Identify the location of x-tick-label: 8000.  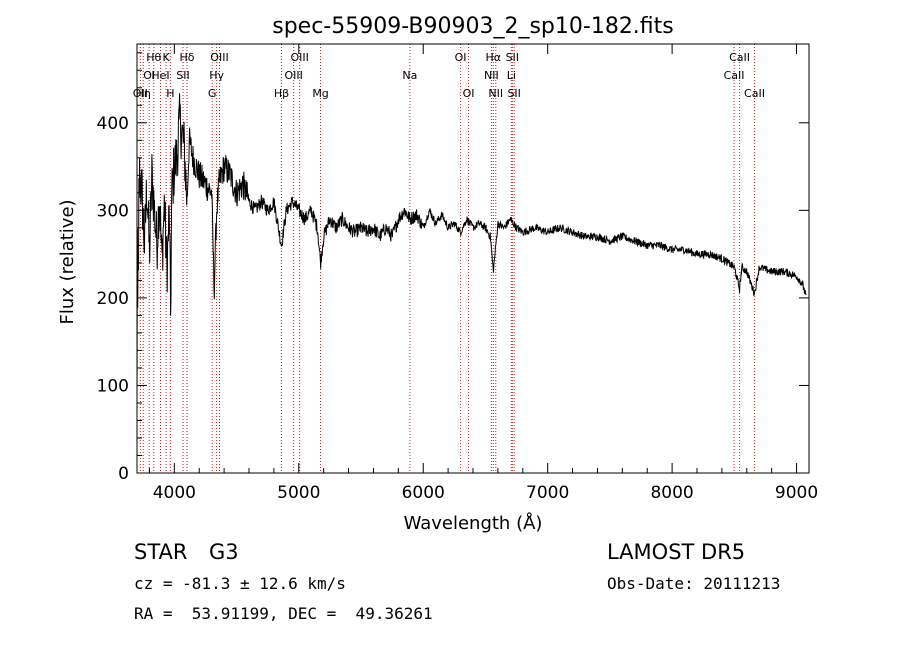
(671, 493).